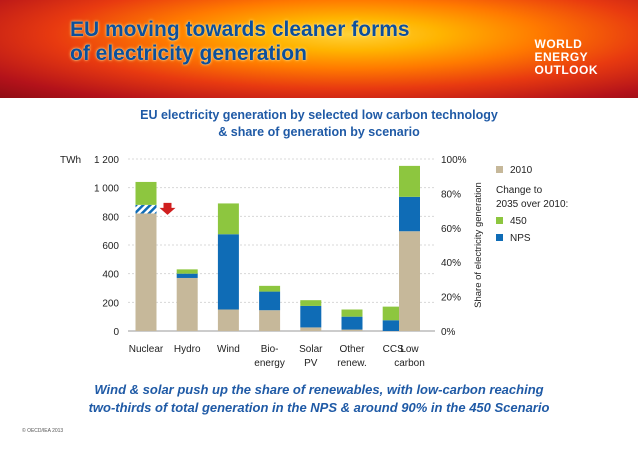  What do you see at coordinates (110, 217) in the screenshot?
I see `y-tick-label: 800` at bounding box center [110, 217].